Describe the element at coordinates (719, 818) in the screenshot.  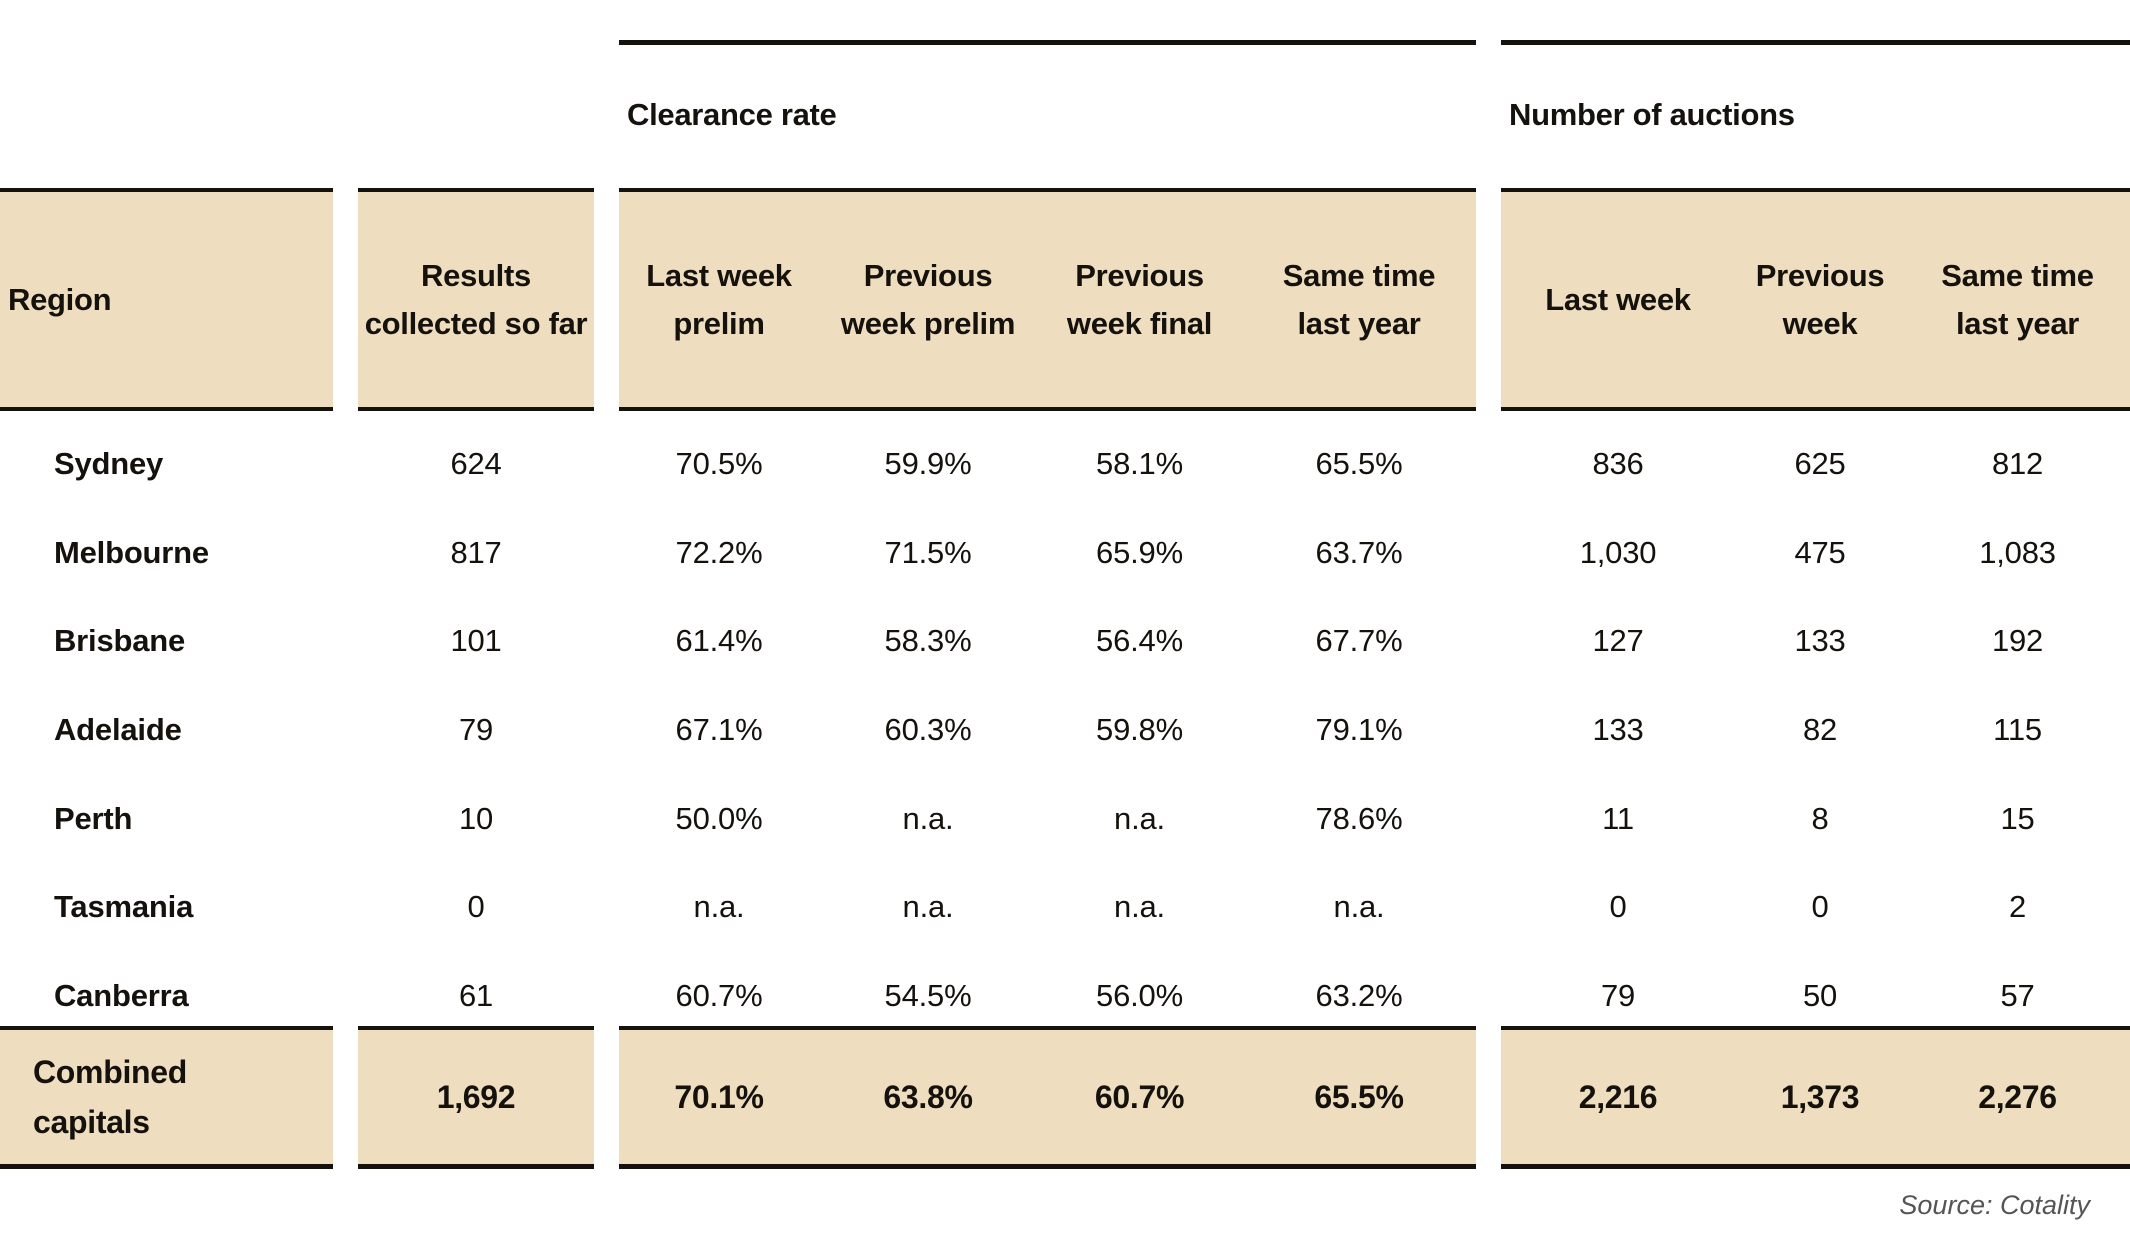
I see `cell-last-week-prelim: 50.0%` at that location.